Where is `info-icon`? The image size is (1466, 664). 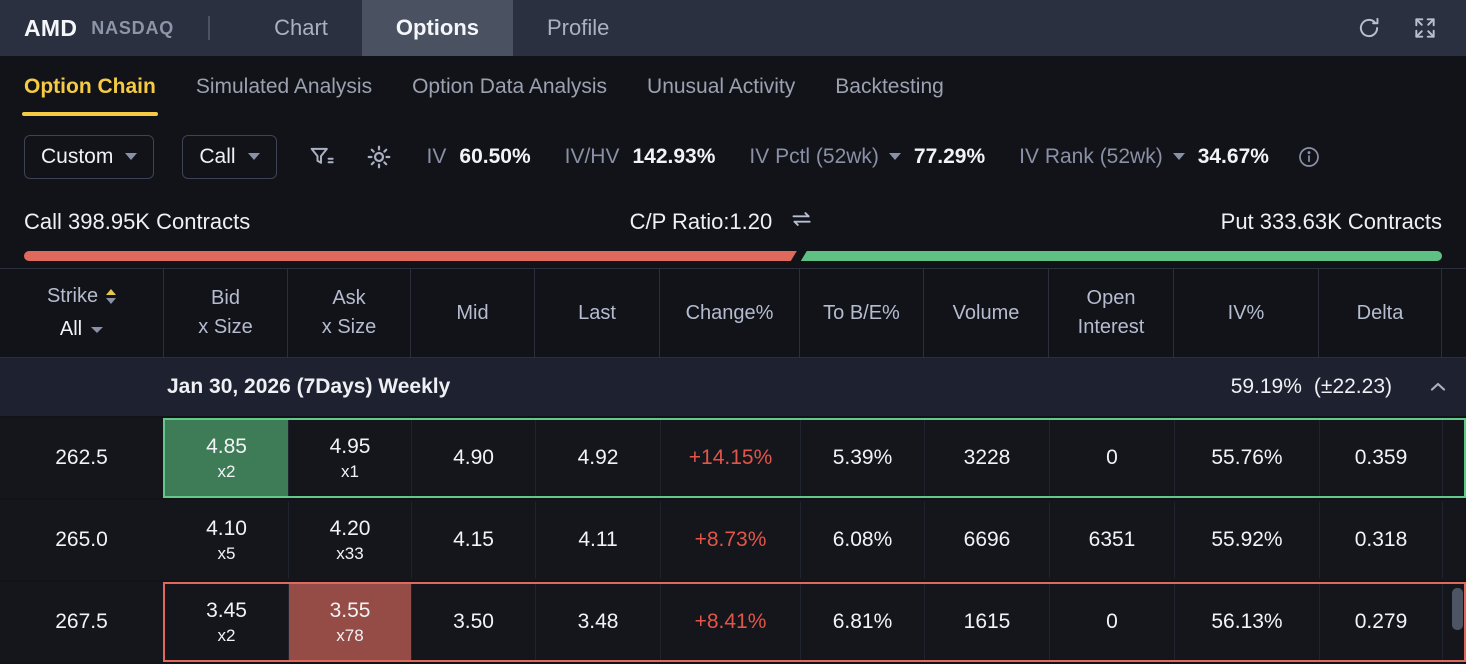
info-icon is located at coordinates (1309, 157).